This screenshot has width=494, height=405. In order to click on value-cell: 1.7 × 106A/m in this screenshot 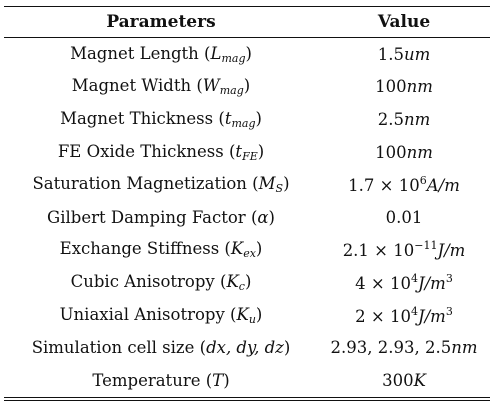, I will do `click(404, 184)`.